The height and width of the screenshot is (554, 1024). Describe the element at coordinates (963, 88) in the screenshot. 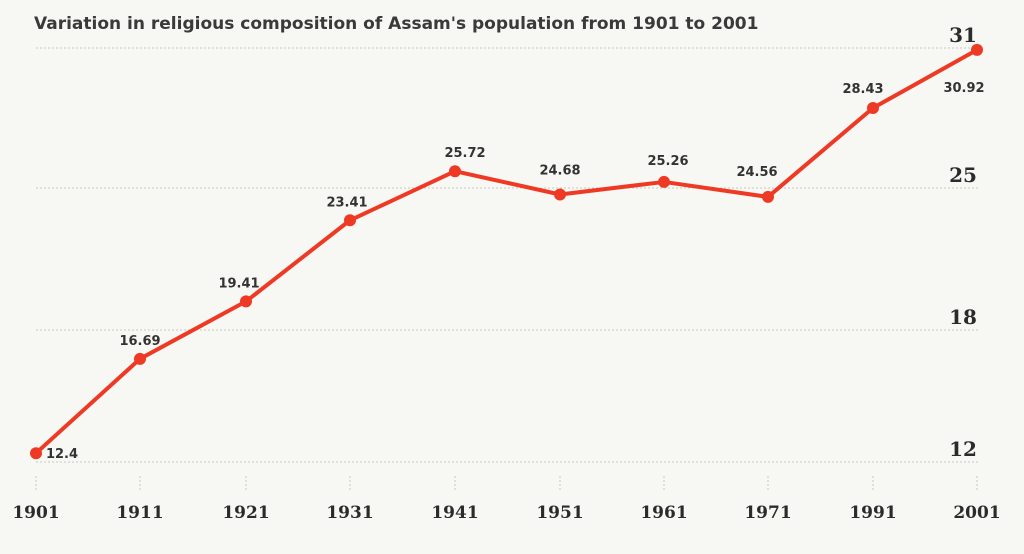

I see `data-label: 30.92` at that location.